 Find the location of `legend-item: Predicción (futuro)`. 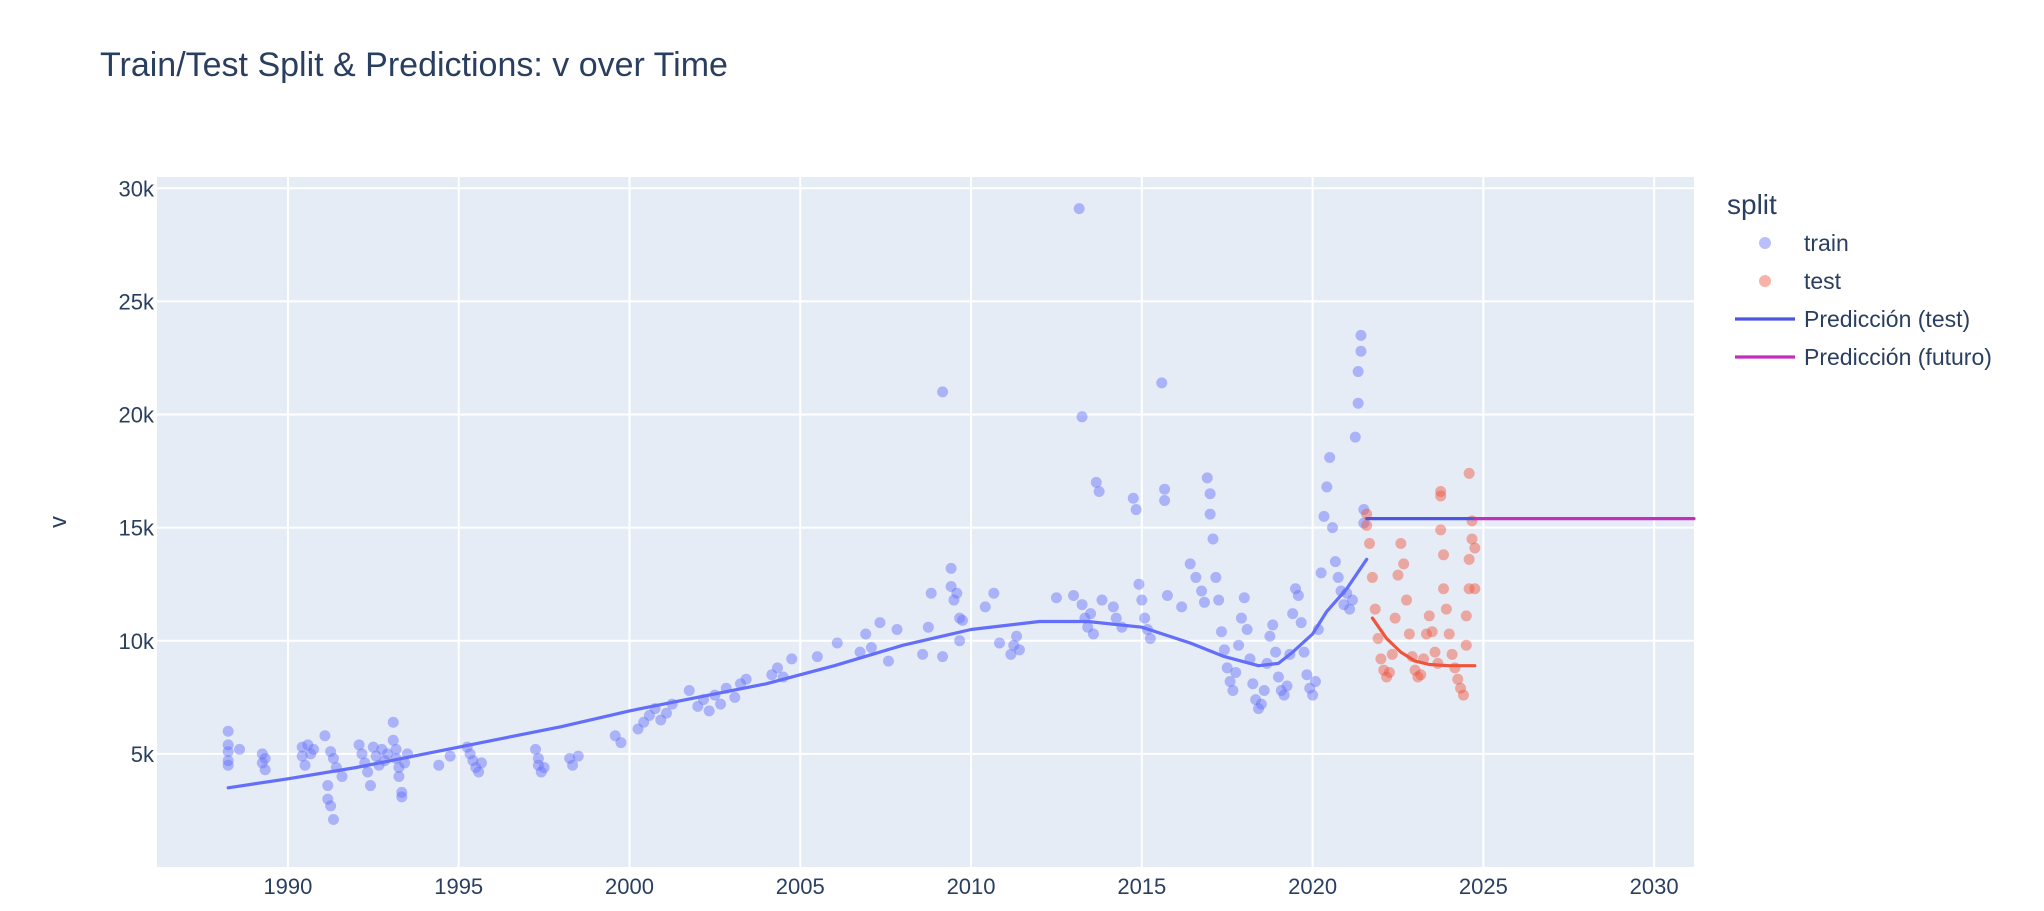

legend-item: Predicción (futuro) is located at coordinates (1863, 357).